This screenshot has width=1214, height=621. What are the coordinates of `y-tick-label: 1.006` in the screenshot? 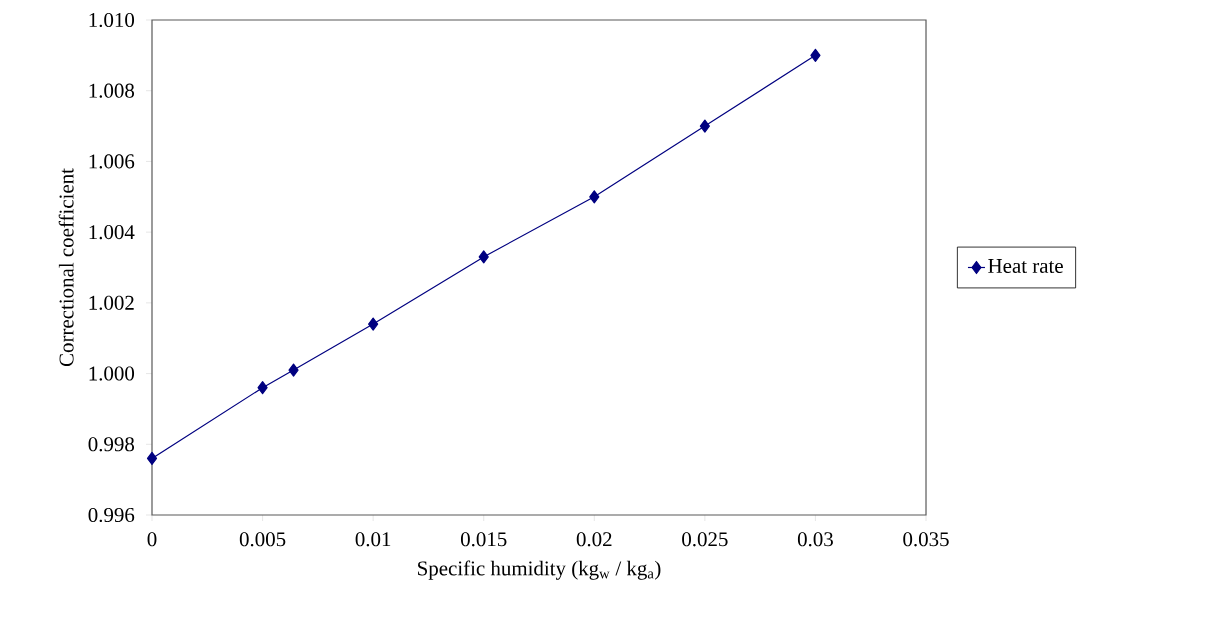 It's located at (112, 161).